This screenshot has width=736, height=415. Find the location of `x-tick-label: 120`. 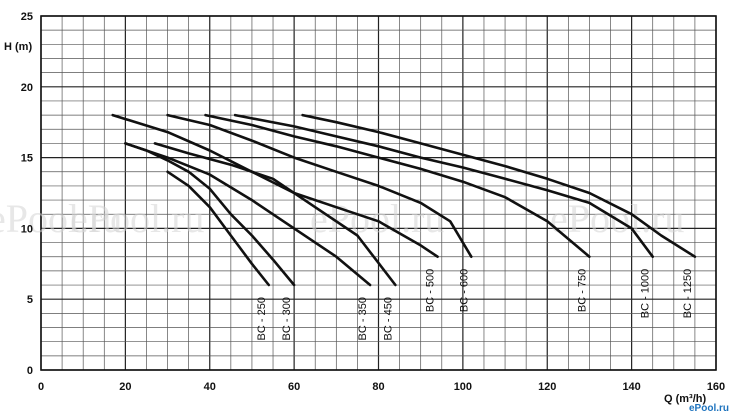

x-tick-label: 120 is located at coordinates (547, 387).